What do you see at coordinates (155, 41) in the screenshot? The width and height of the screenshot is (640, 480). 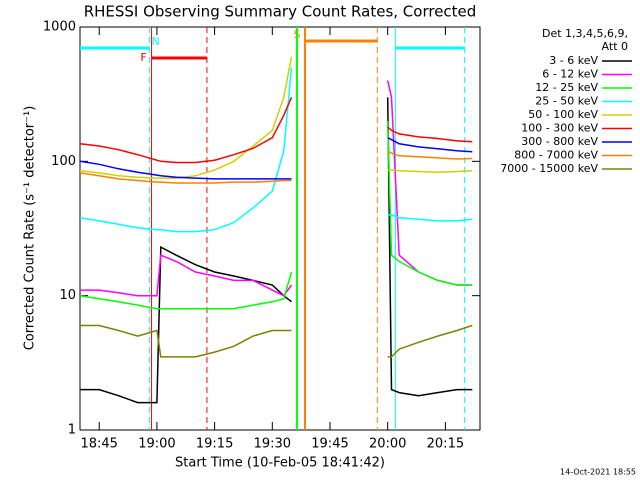 I see `flag-label: N` at bounding box center [155, 41].